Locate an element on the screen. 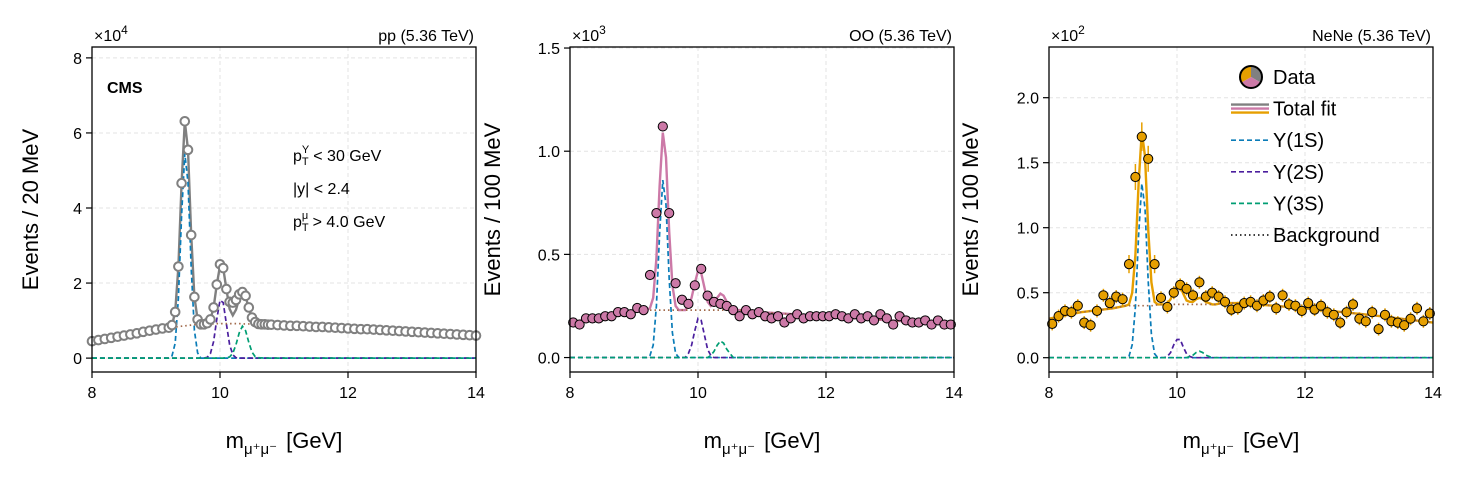 This screenshot has height=483, width=1466. y-tick-label: 2.0 is located at coordinates (1028, 99).